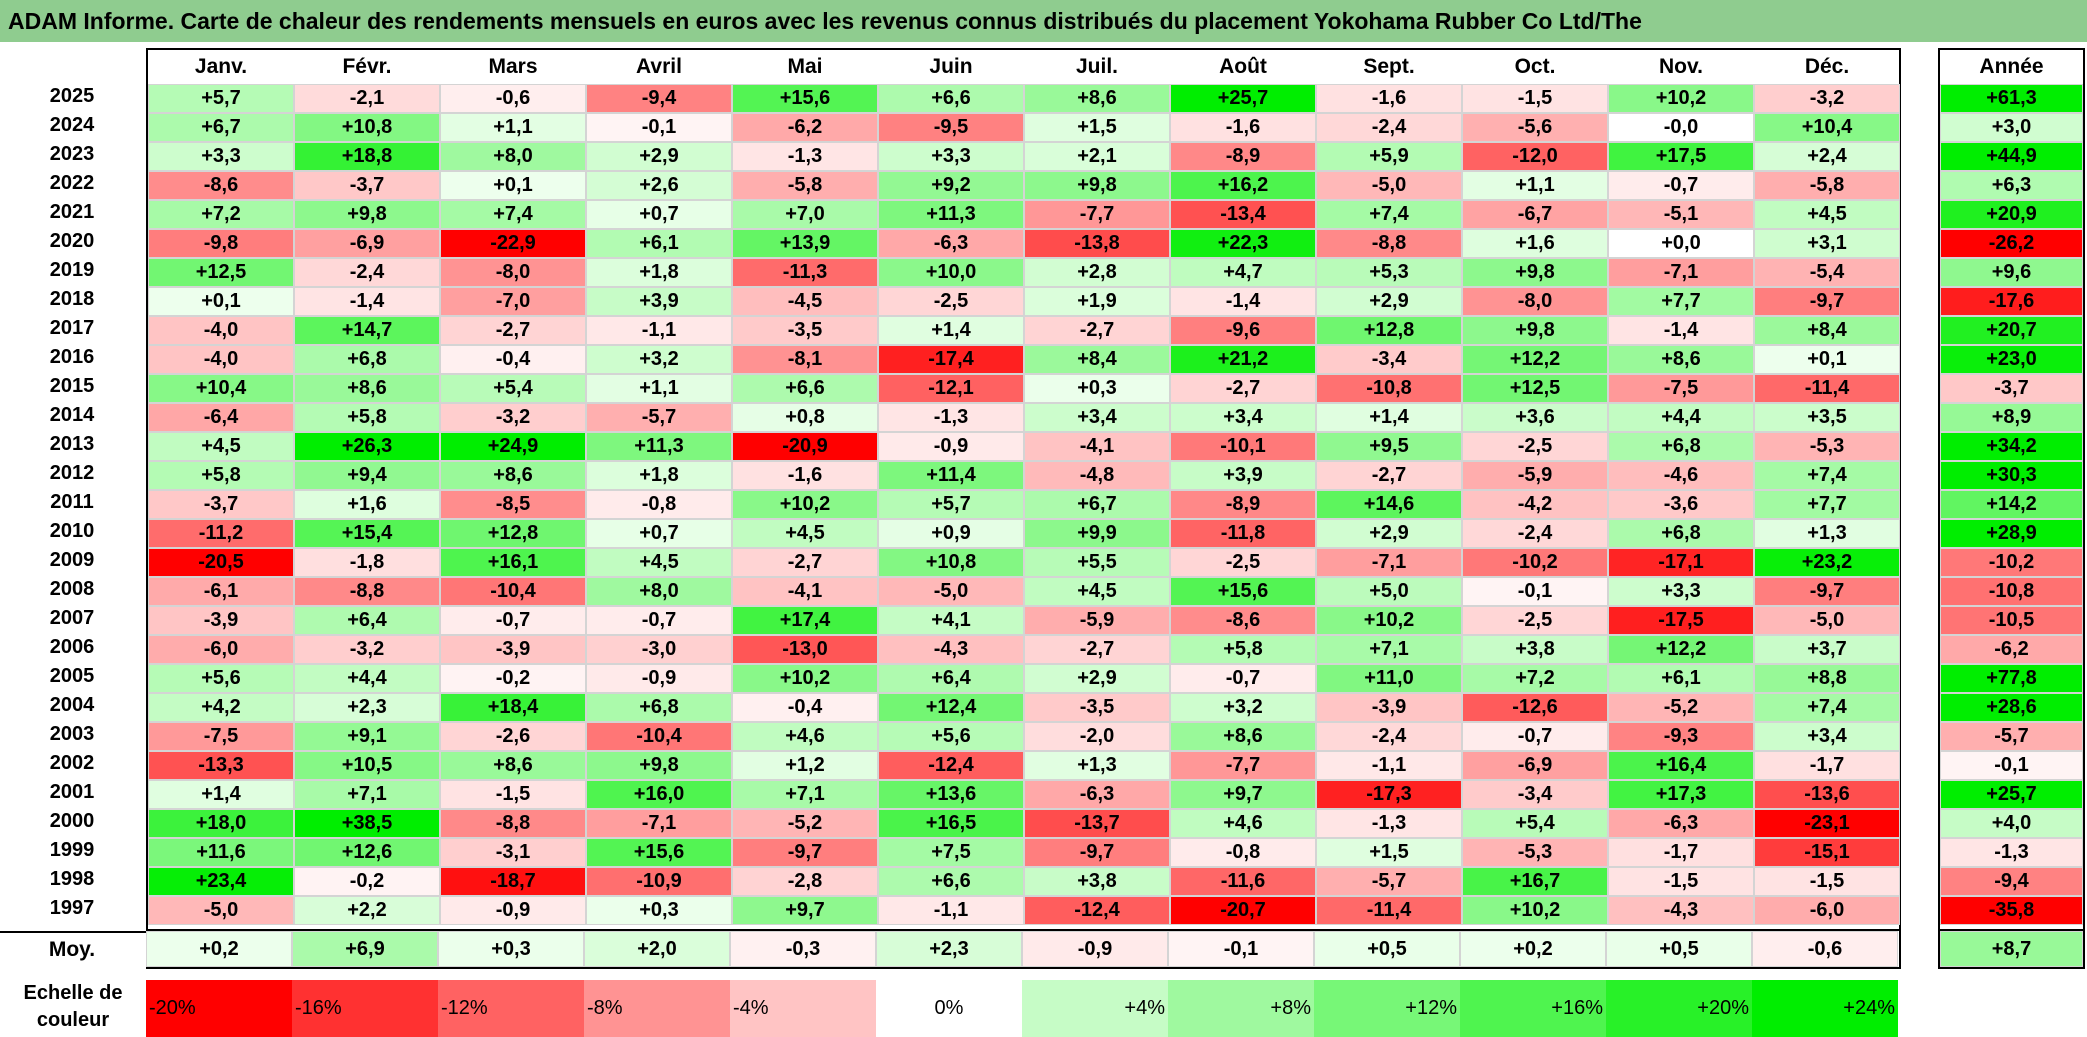 This screenshot has width=2087, height=1037. Describe the element at coordinates (513, 794) in the screenshot. I see `heatmap-cell: -1,5` at that location.